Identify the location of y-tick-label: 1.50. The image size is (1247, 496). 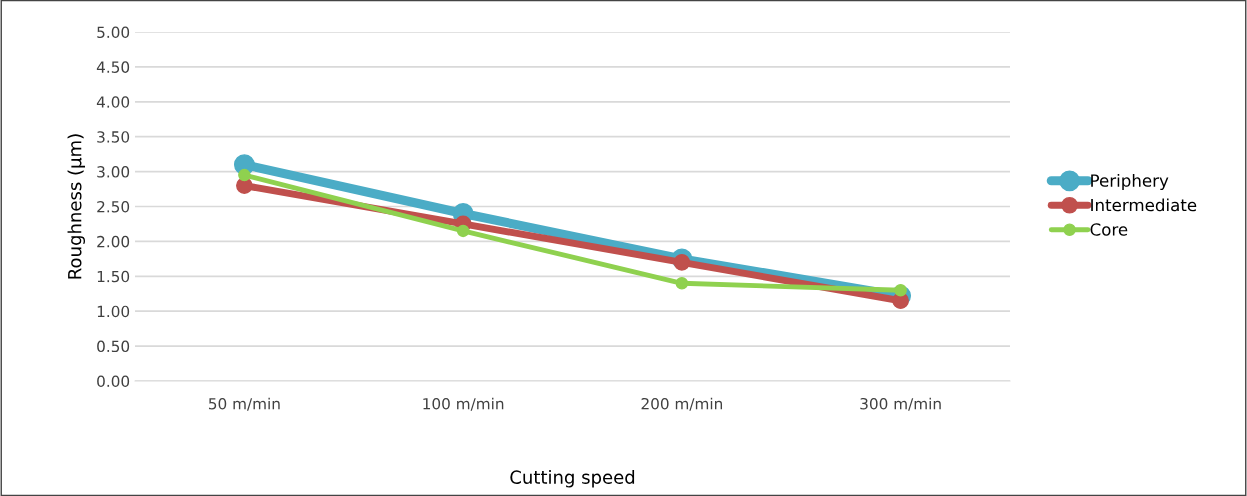
(113, 276).